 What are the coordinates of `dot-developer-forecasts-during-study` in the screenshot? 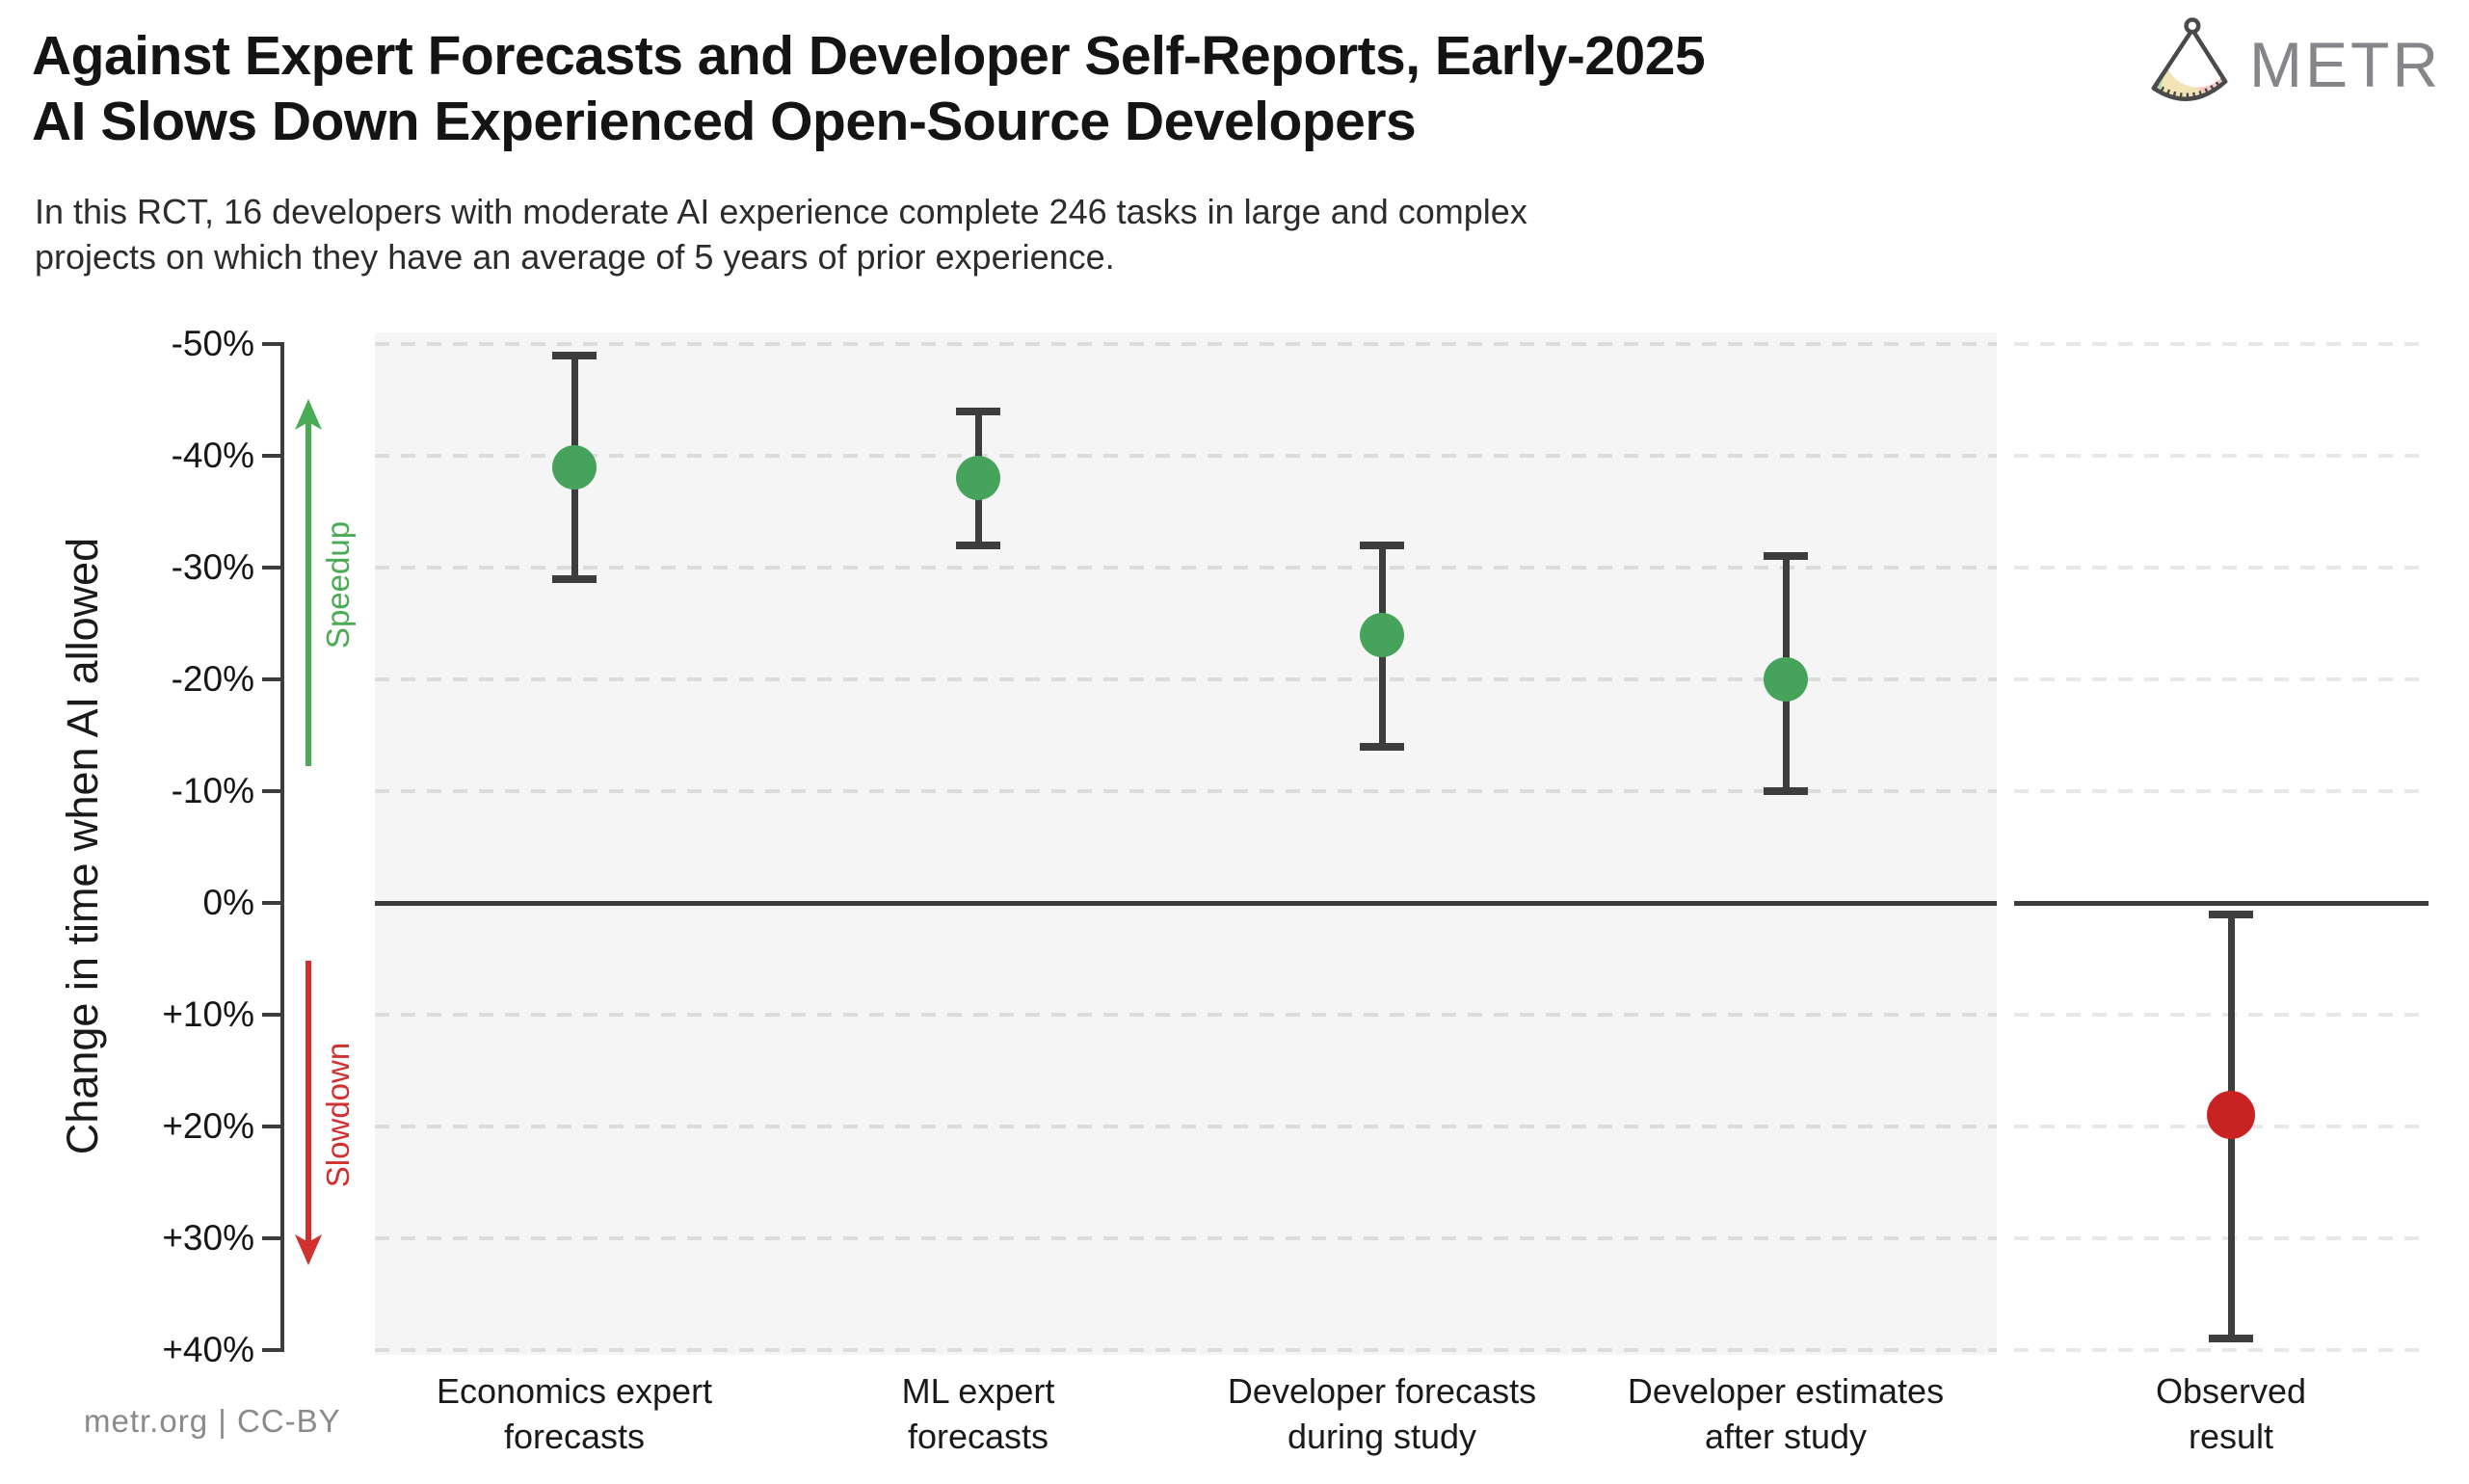 It's located at (1382, 634).